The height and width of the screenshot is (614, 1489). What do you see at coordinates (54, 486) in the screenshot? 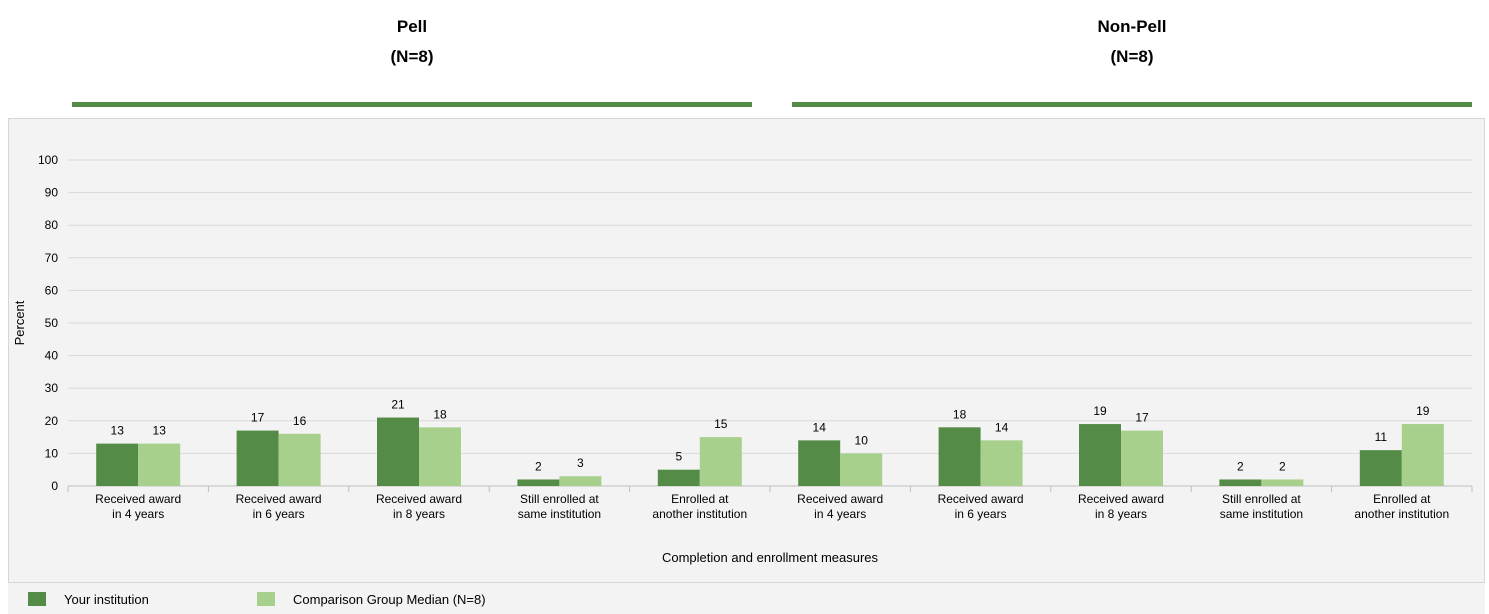
I see `y-tick-label: 0` at bounding box center [54, 486].